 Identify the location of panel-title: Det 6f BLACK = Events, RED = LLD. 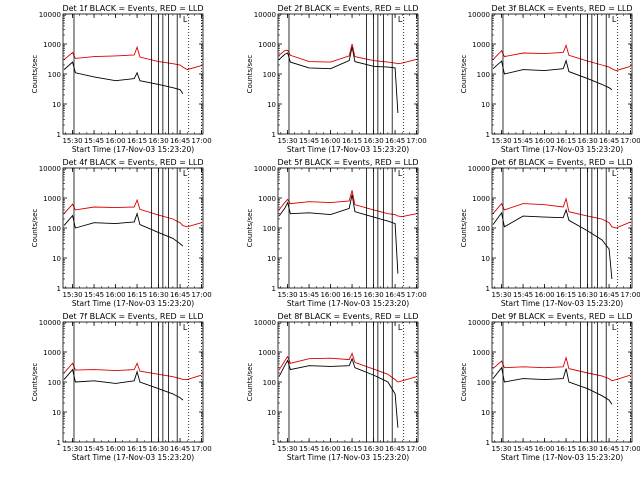
(561, 162).